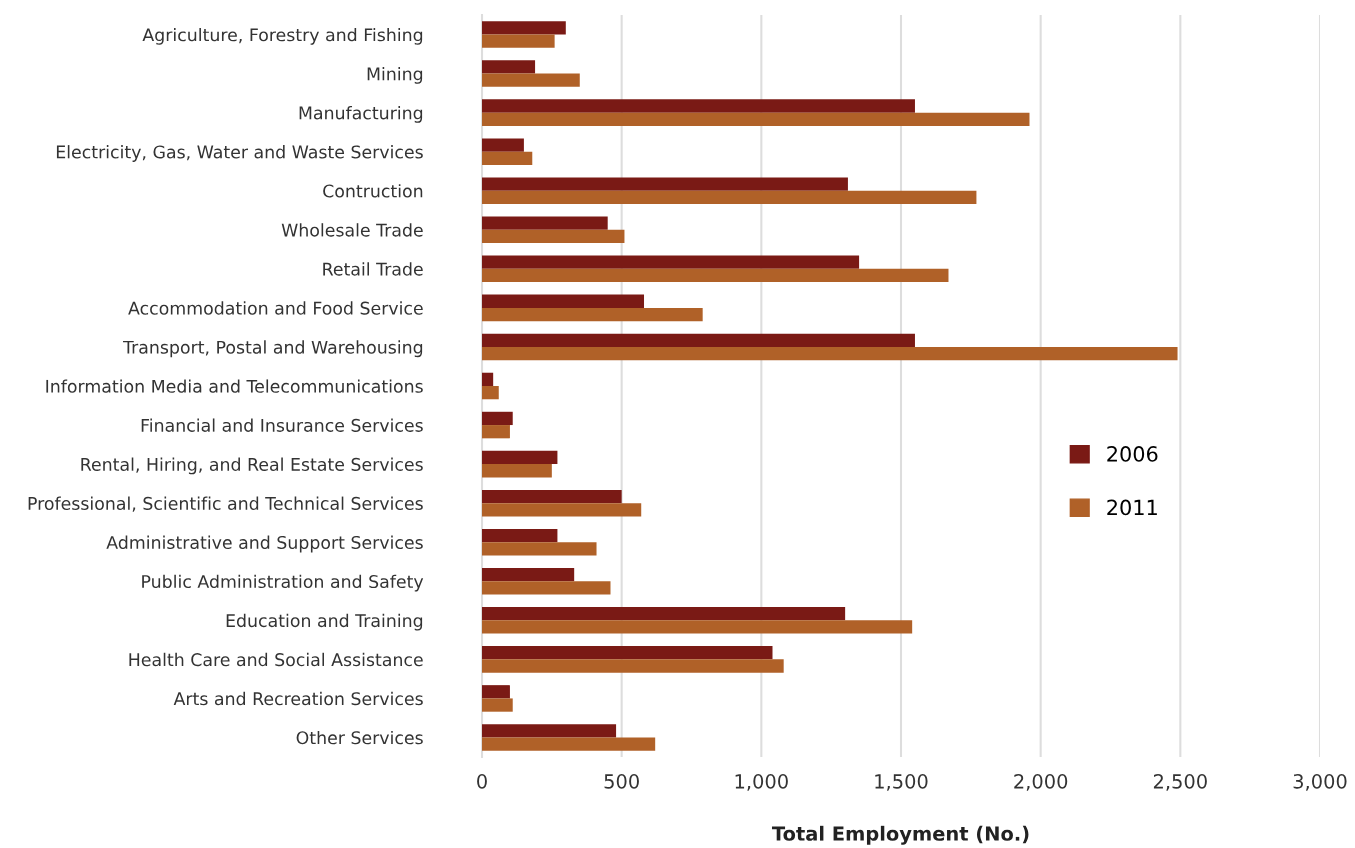  What do you see at coordinates (900, 835) in the screenshot?
I see `x-axis-title: Total Employment (No.)` at bounding box center [900, 835].